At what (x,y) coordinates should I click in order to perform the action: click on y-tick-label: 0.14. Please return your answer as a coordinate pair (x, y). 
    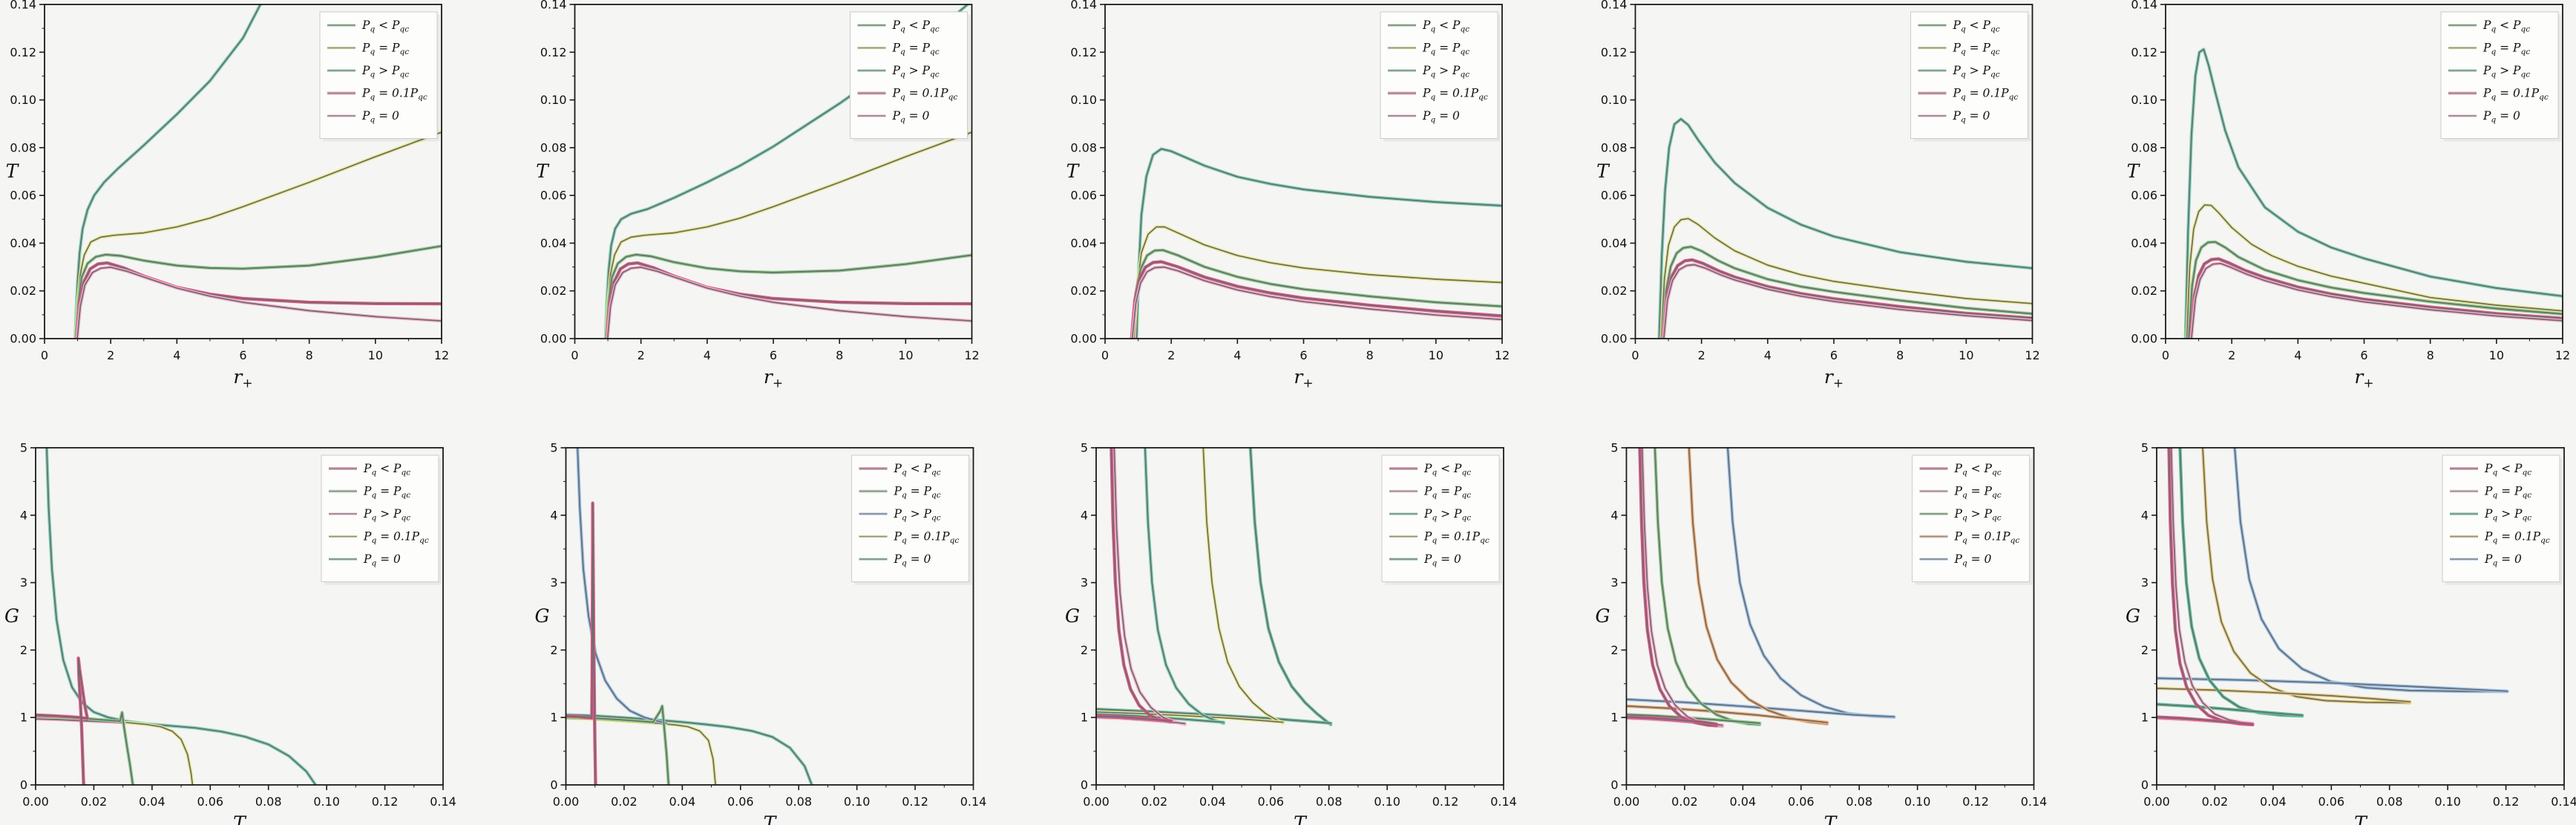
    Looking at the image, I should click on (553, 6).